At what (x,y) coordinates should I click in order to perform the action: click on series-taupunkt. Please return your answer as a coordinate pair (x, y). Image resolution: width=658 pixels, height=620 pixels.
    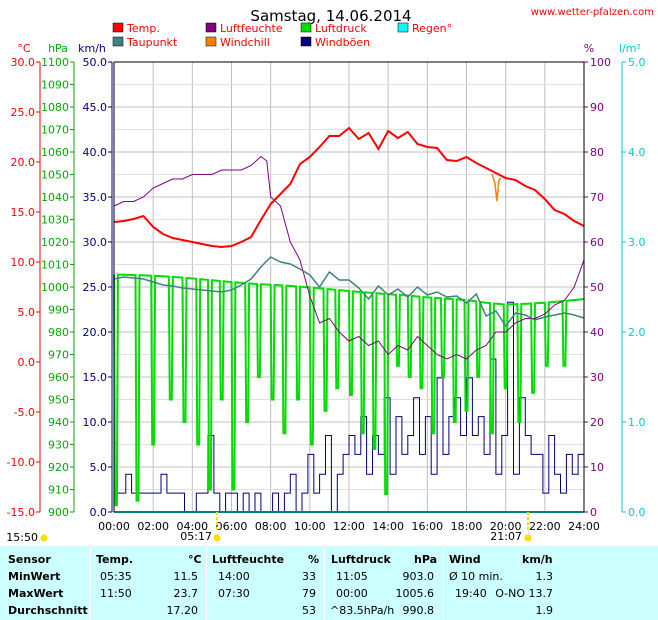
    Looking at the image, I should click on (349, 292).